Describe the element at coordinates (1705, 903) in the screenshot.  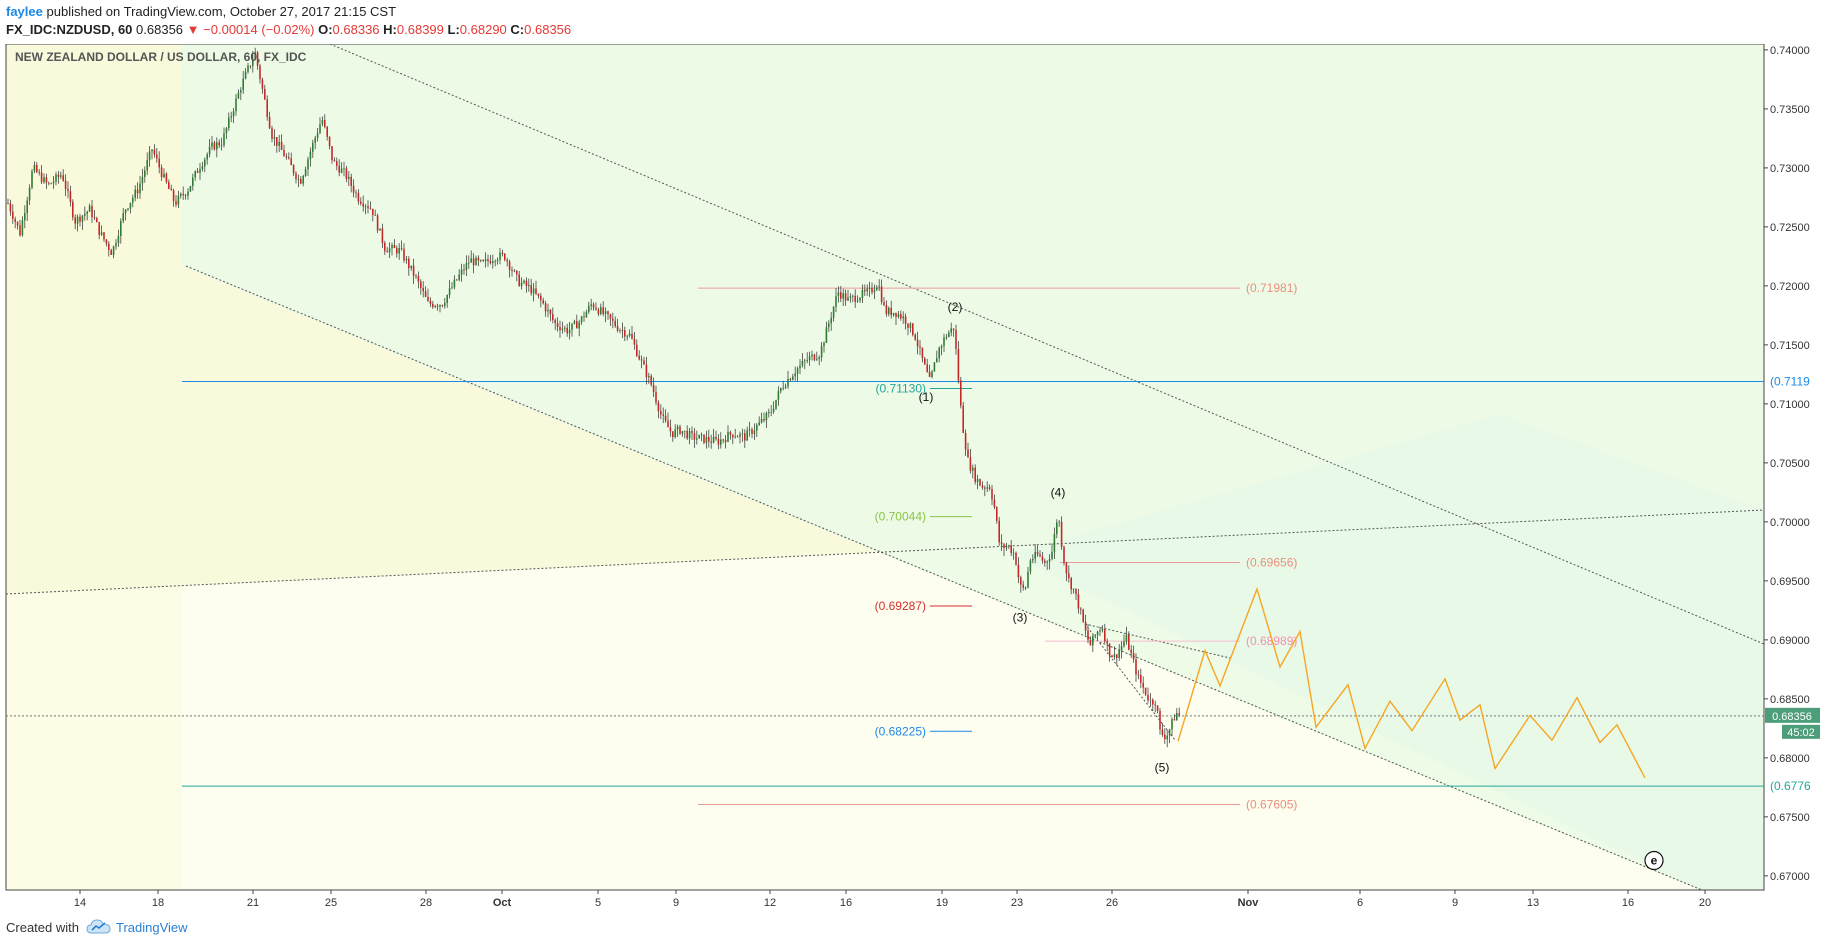
I see `x-tick-label: 20` at that location.